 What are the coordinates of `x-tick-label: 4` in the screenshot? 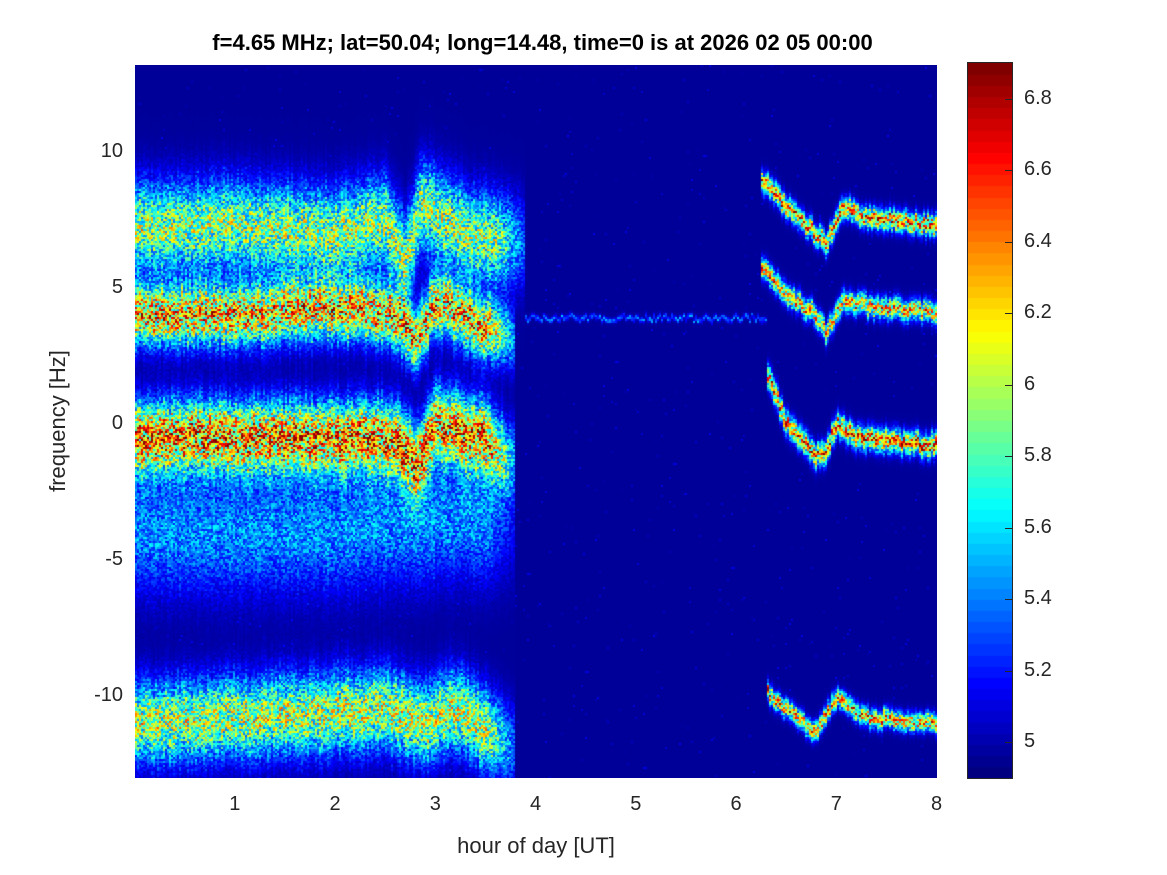 It's located at (536, 804).